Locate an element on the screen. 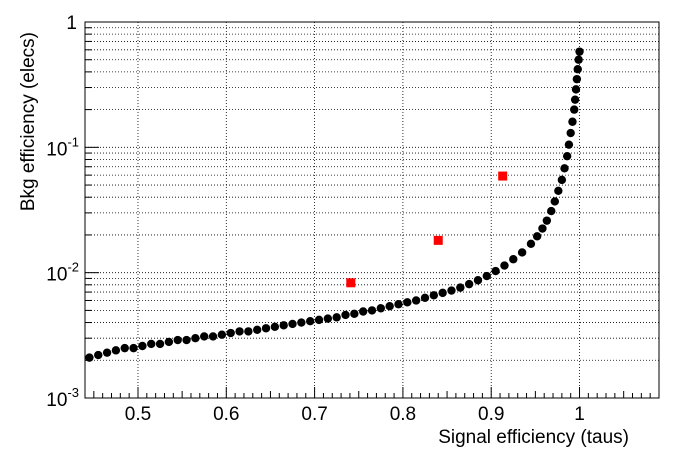  y-tick-label: 10⁻³ is located at coordinates (62, 398).